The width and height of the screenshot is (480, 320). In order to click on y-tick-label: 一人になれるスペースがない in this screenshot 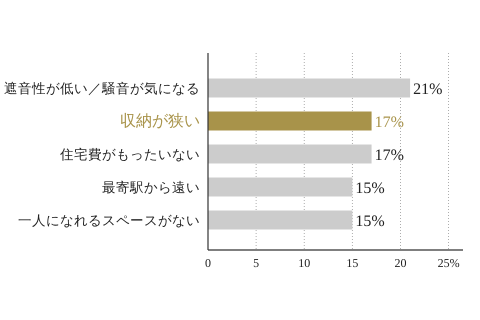, I will do `click(109, 220)`.